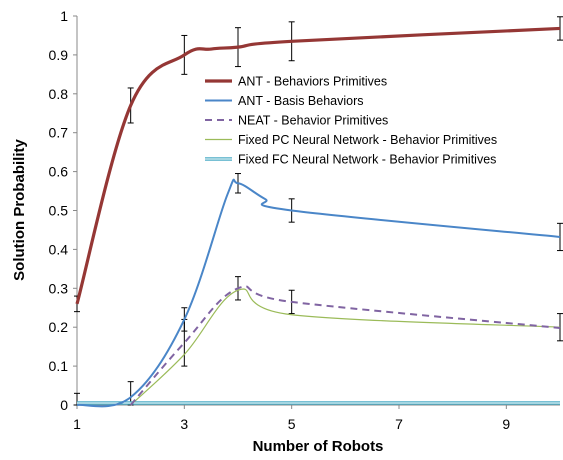 The image size is (563, 460). Describe the element at coordinates (59, 94) in the screenshot. I see `y-tick-label: 0.8` at that location.